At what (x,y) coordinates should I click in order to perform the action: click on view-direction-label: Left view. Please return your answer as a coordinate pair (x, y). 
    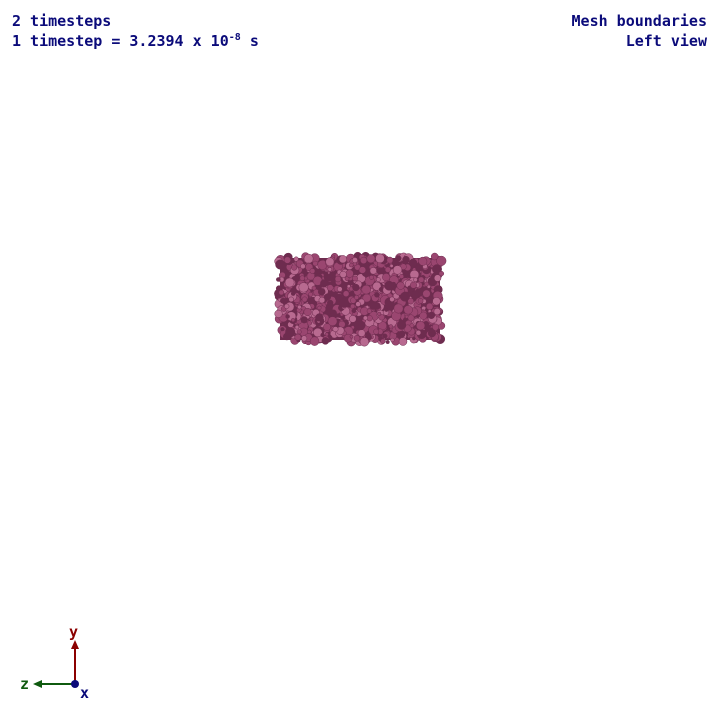
    Looking at the image, I should click on (666, 41).